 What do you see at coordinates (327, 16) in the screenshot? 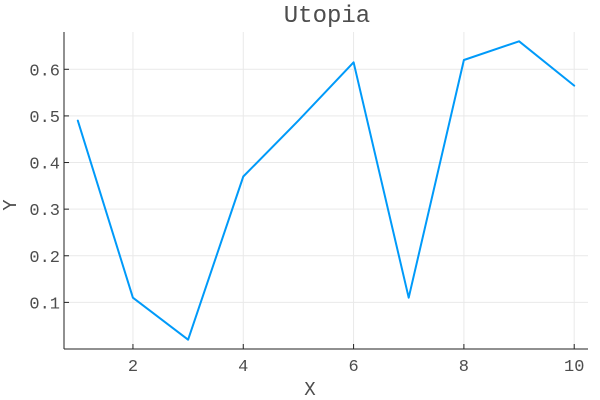
I see `chart-title: Utopia` at bounding box center [327, 16].